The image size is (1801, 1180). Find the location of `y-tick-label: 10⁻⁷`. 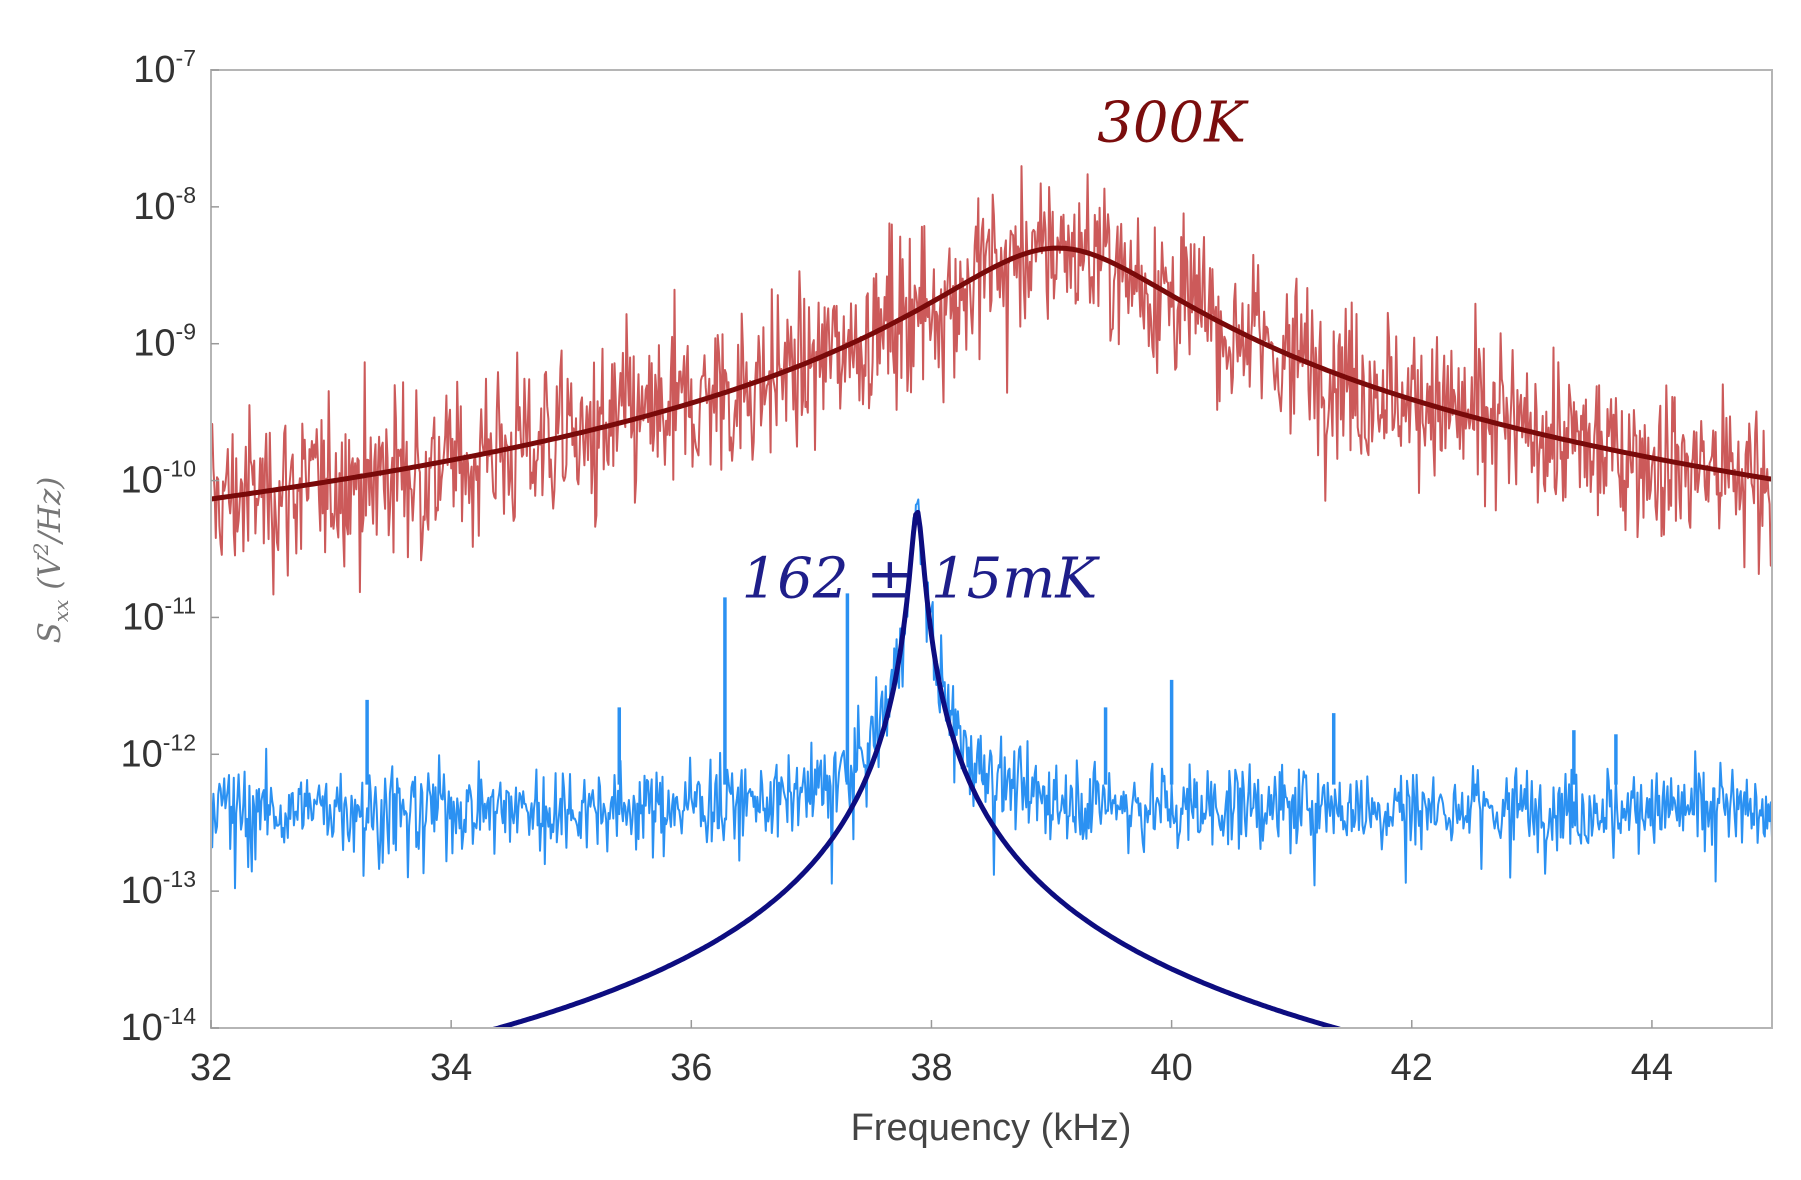

y-tick-label: 10⁻⁷ is located at coordinates (164, 68).